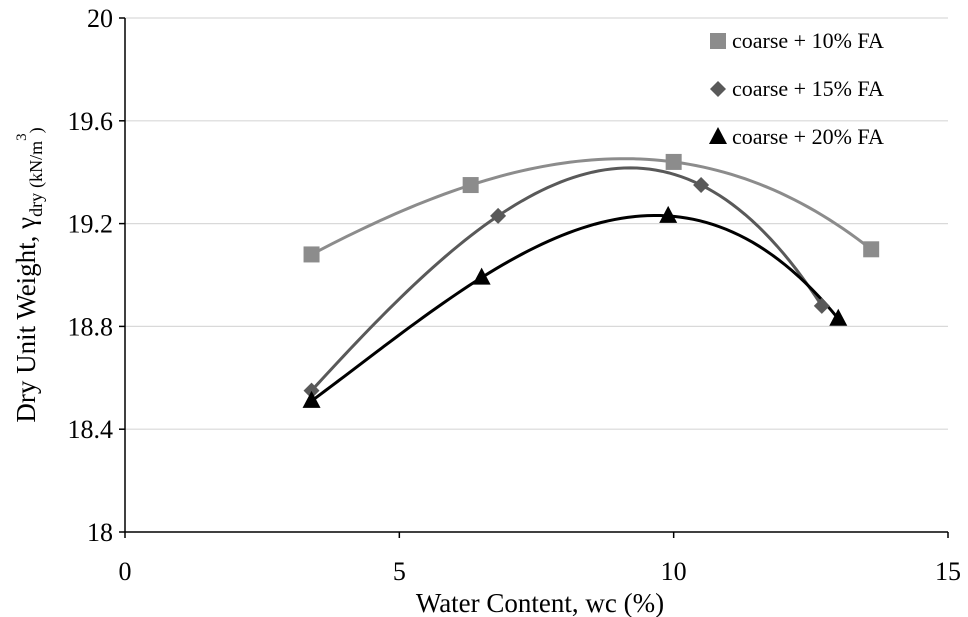 This screenshot has height=617, width=968. What do you see at coordinates (91, 429) in the screenshot?
I see `y-tick-label-1: 18.4` at bounding box center [91, 429].